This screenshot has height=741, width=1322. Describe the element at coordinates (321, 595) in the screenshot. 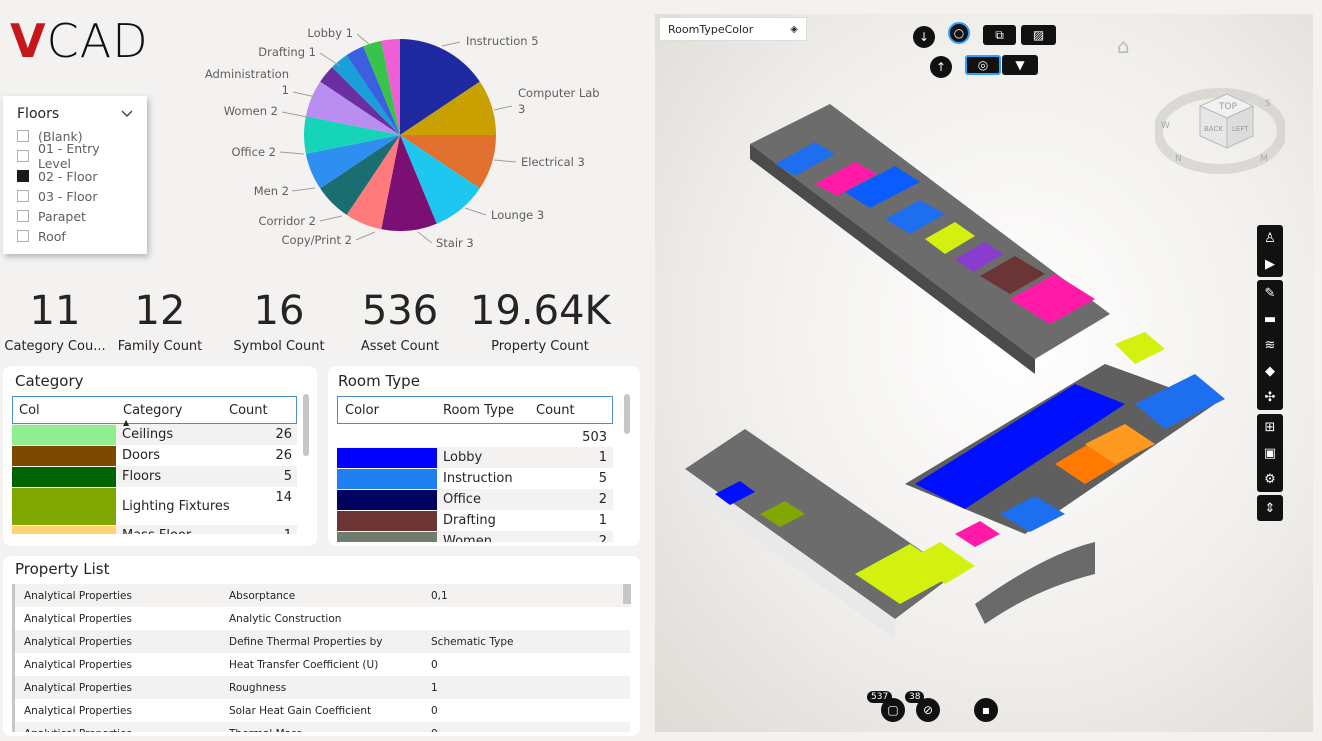

I see `property-row: Analytical Properties Absorptance 0,1` at that location.